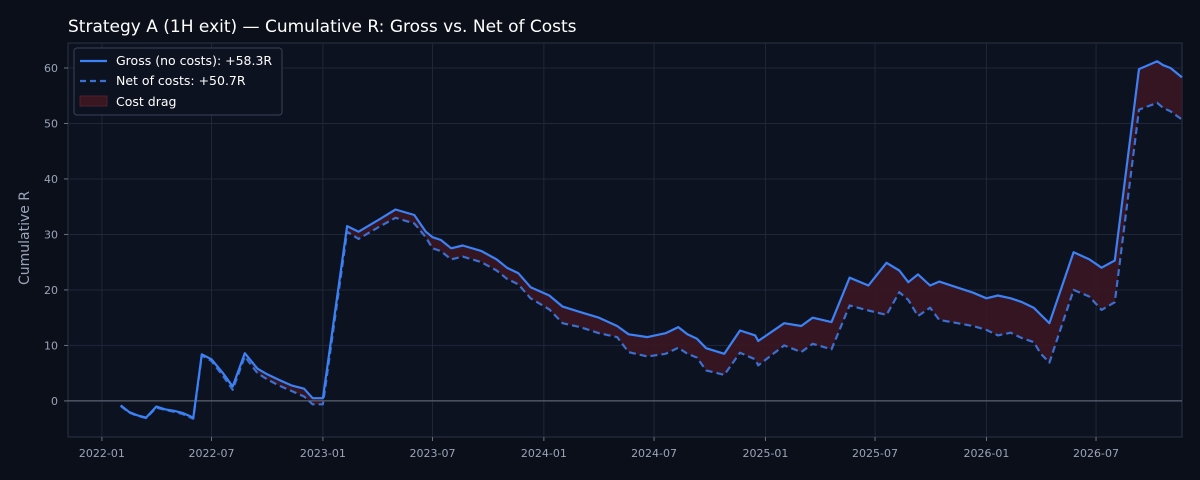  I want to click on x-tick-label: 2026-01, so click(986, 453).